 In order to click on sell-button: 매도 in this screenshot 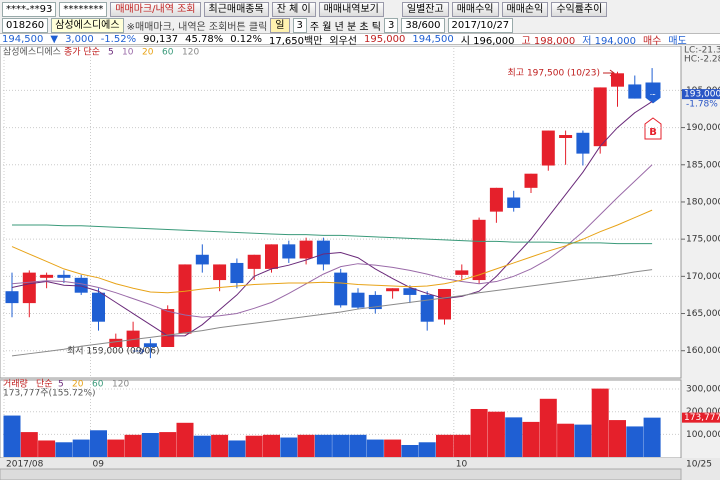, I will do `click(677, 41)`.